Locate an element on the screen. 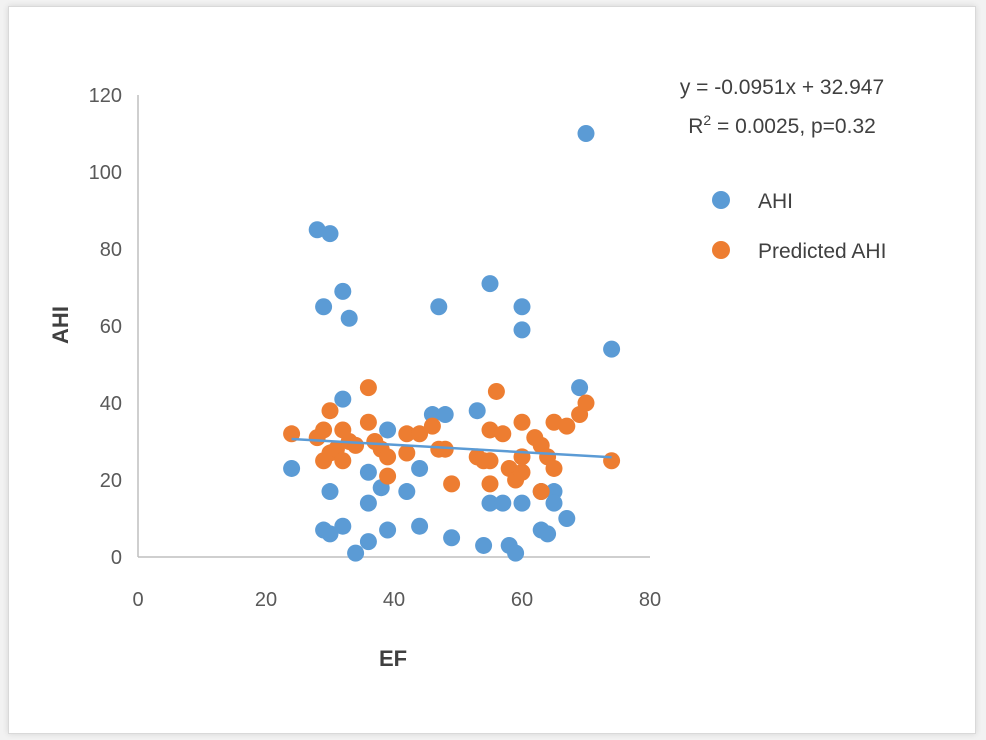  regression-stats: R2 = 0.0025, p=0.32 is located at coordinates (782, 125).